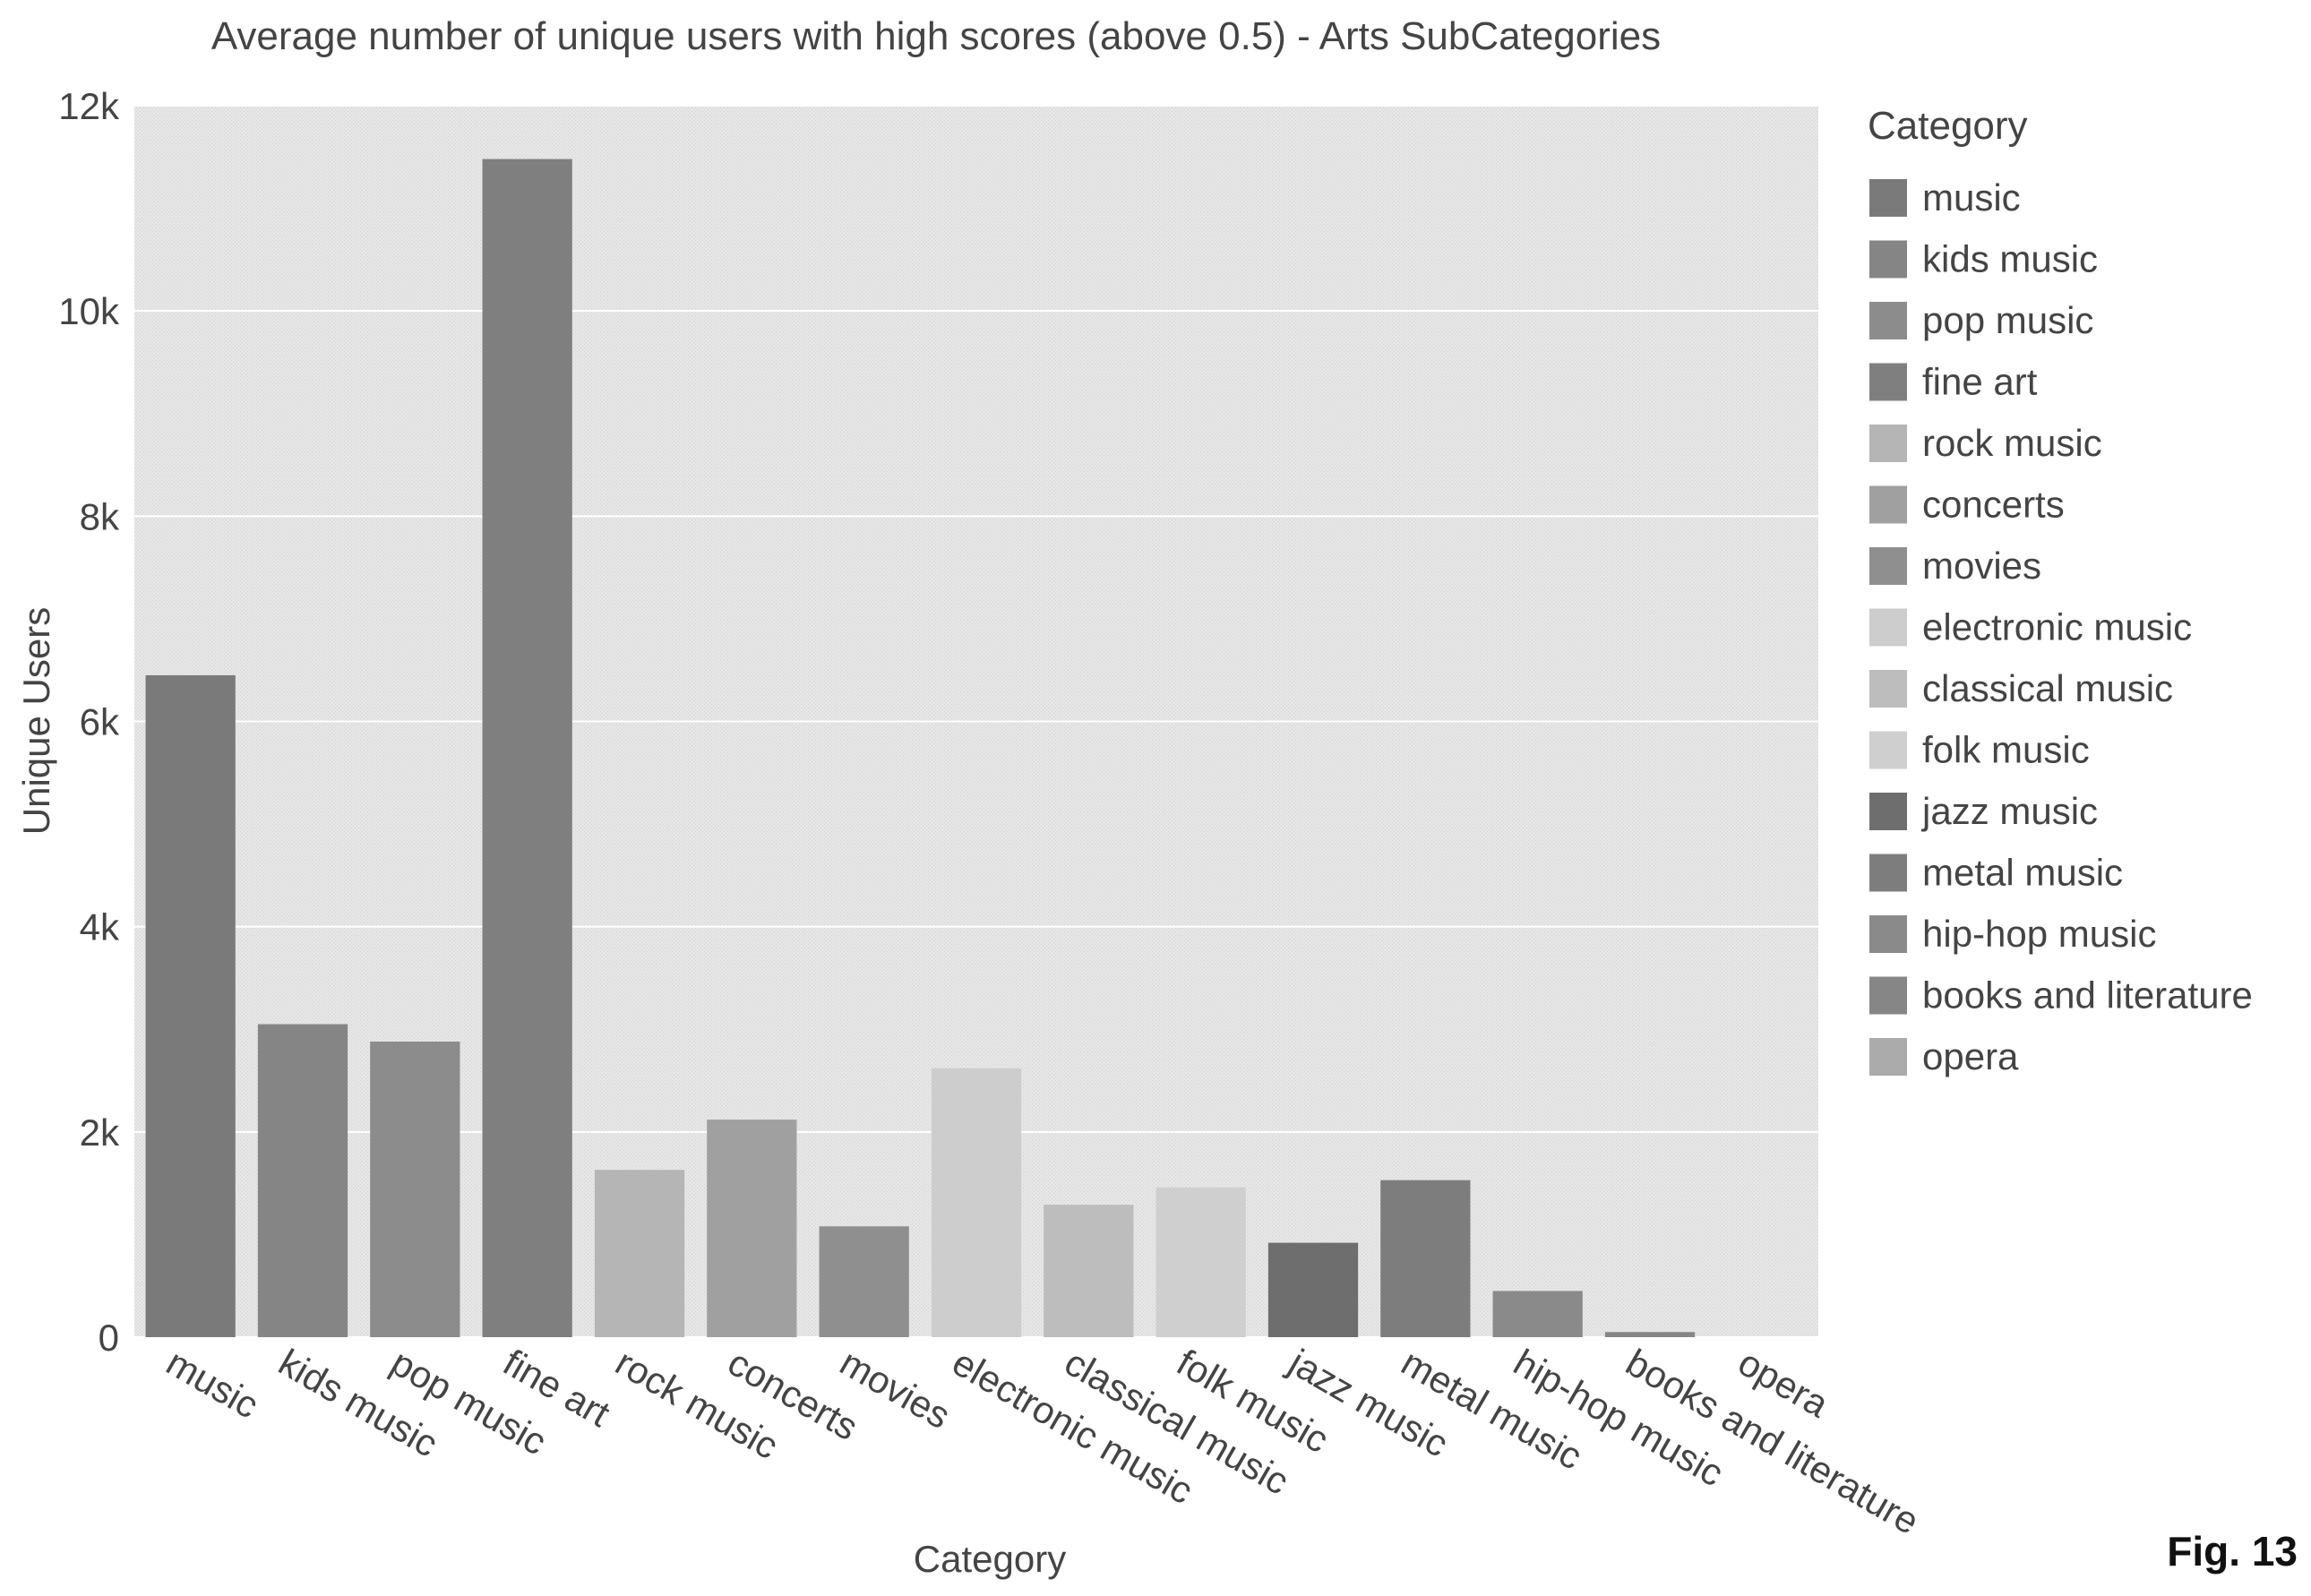  What do you see at coordinates (2009, 811) in the screenshot?
I see `legend-item-label: jazz music` at bounding box center [2009, 811].